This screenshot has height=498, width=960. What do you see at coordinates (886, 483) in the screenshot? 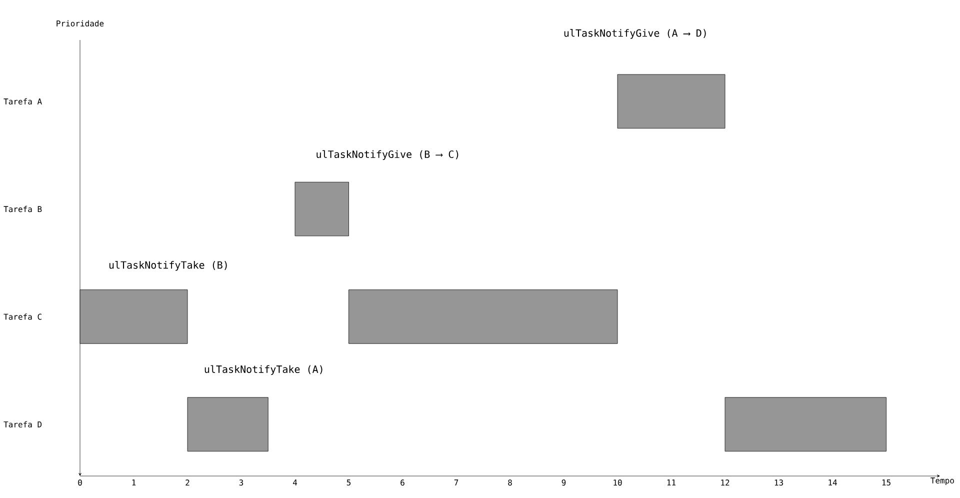
I see `x-tick-label: 15` at bounding box center [886, 483].